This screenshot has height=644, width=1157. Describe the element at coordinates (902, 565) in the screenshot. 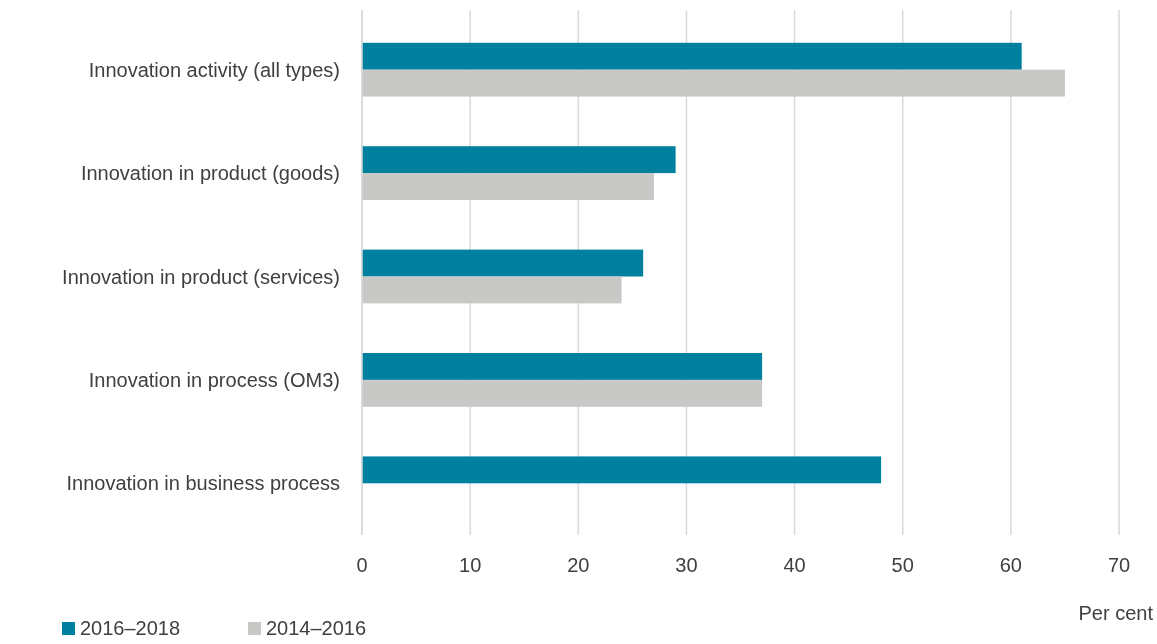

I see `x-tick-label: 50` at that location.